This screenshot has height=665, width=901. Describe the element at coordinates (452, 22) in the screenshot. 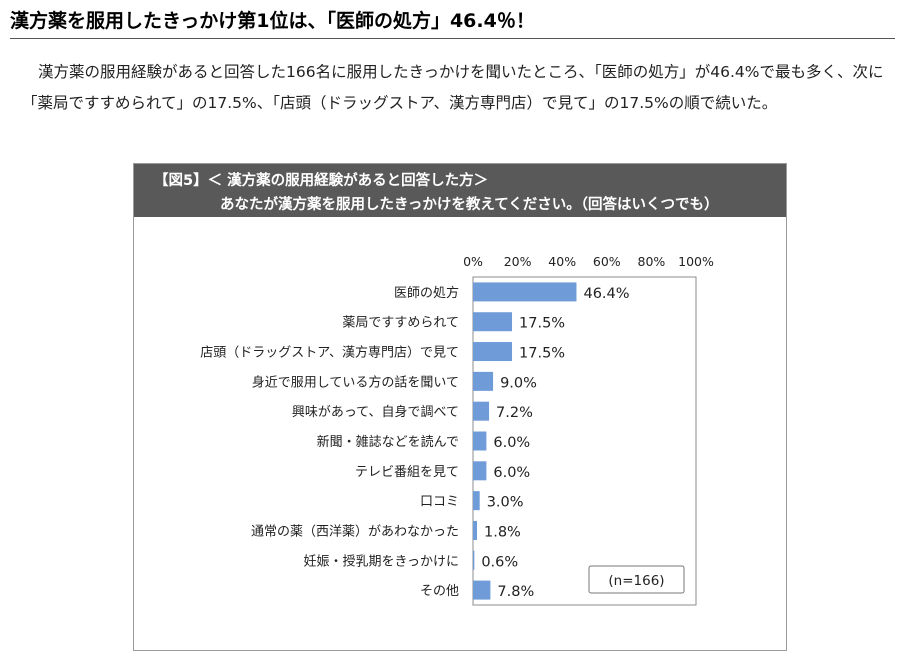

I see `headline: 漢方薬を服用したきっかけ第1位は、「医師の処方」46.4％！` at that location.